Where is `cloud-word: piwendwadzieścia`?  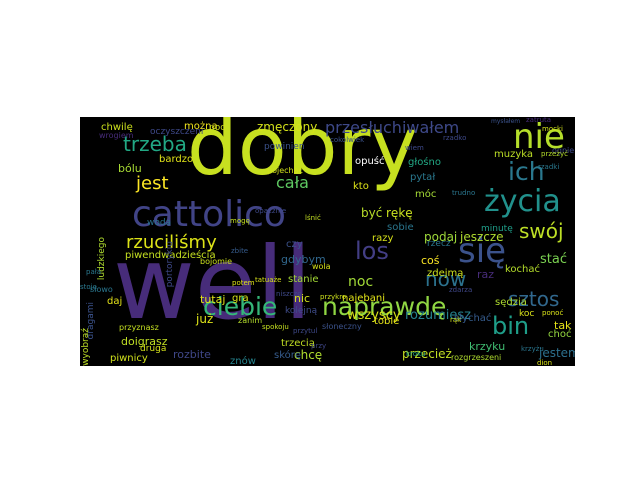
cloud-word: piwendwadzieścia is located at coordinates (170, 255).